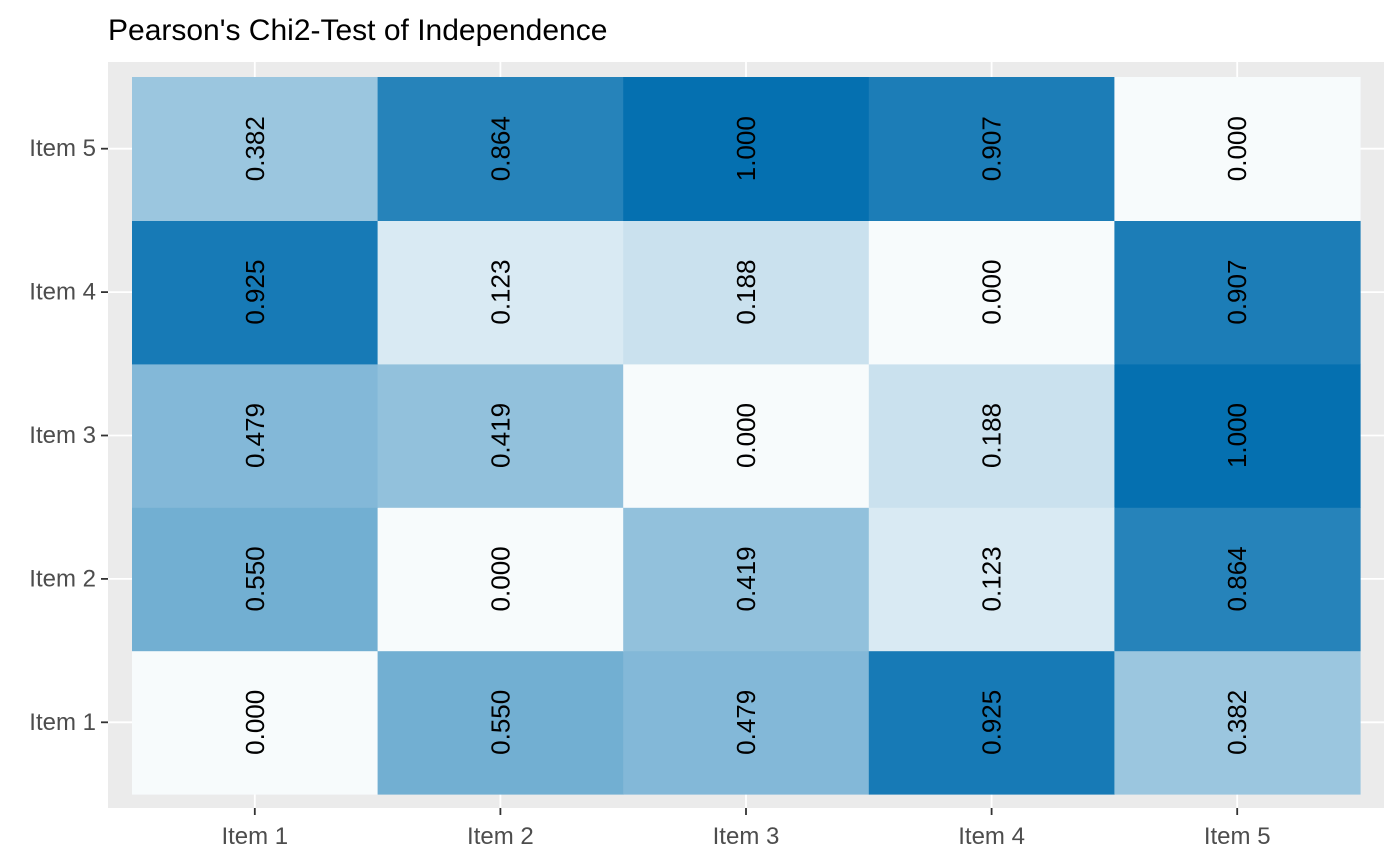  Describe the element at coordinates (991, 836) in the screenshot. I see `x-tick-label: Item 4` at that location.